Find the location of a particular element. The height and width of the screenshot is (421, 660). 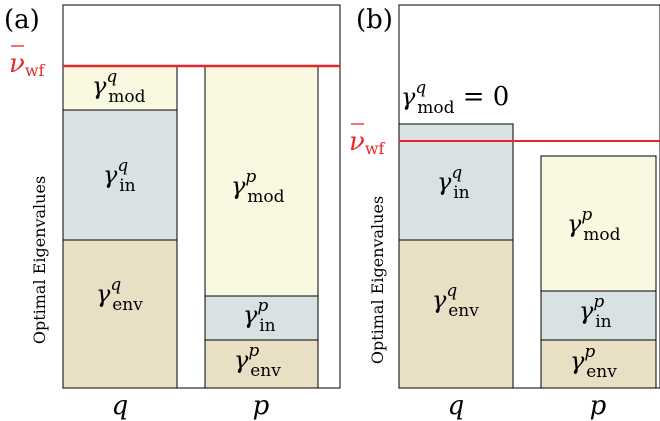

panel-b-label-gamma-p-mod: γp mod is located at coordinates (594, 225).